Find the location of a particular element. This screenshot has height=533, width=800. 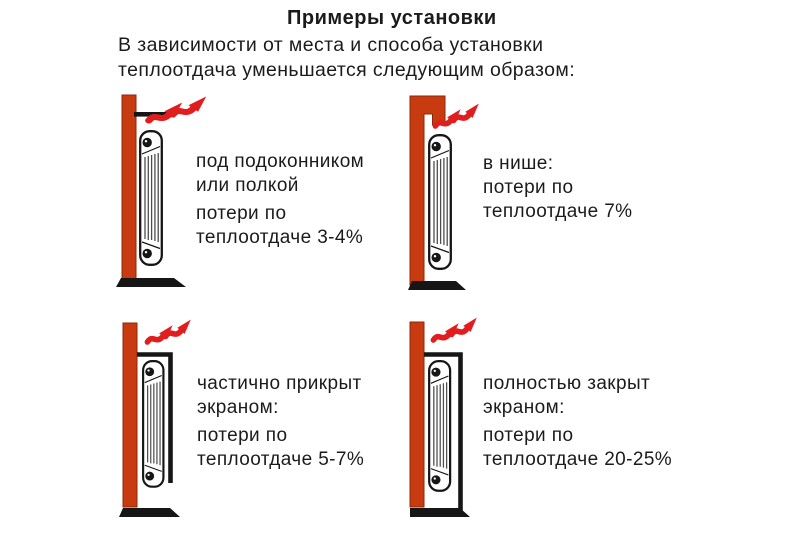

figure-radiator-full-screen is located at coordinates (454, 416).